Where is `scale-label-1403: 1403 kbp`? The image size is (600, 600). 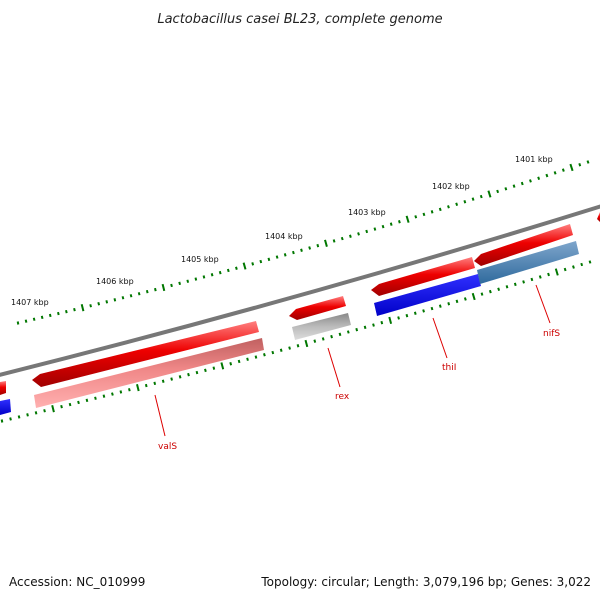 scale-label-1403: 1403 kbp is located at coordinates (367, 212).